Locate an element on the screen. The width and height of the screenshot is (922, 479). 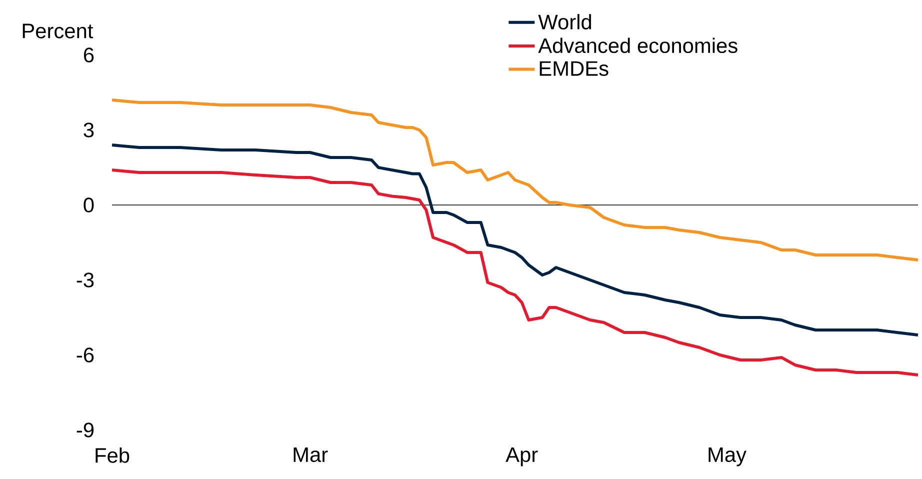
x-tick-label: Feb is located at coordinates (113, 455).